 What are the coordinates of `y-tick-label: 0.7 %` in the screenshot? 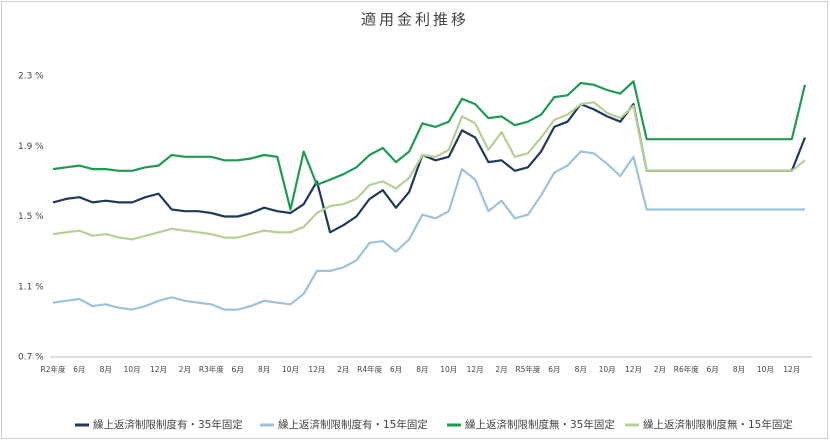 It's located at (31, 358).